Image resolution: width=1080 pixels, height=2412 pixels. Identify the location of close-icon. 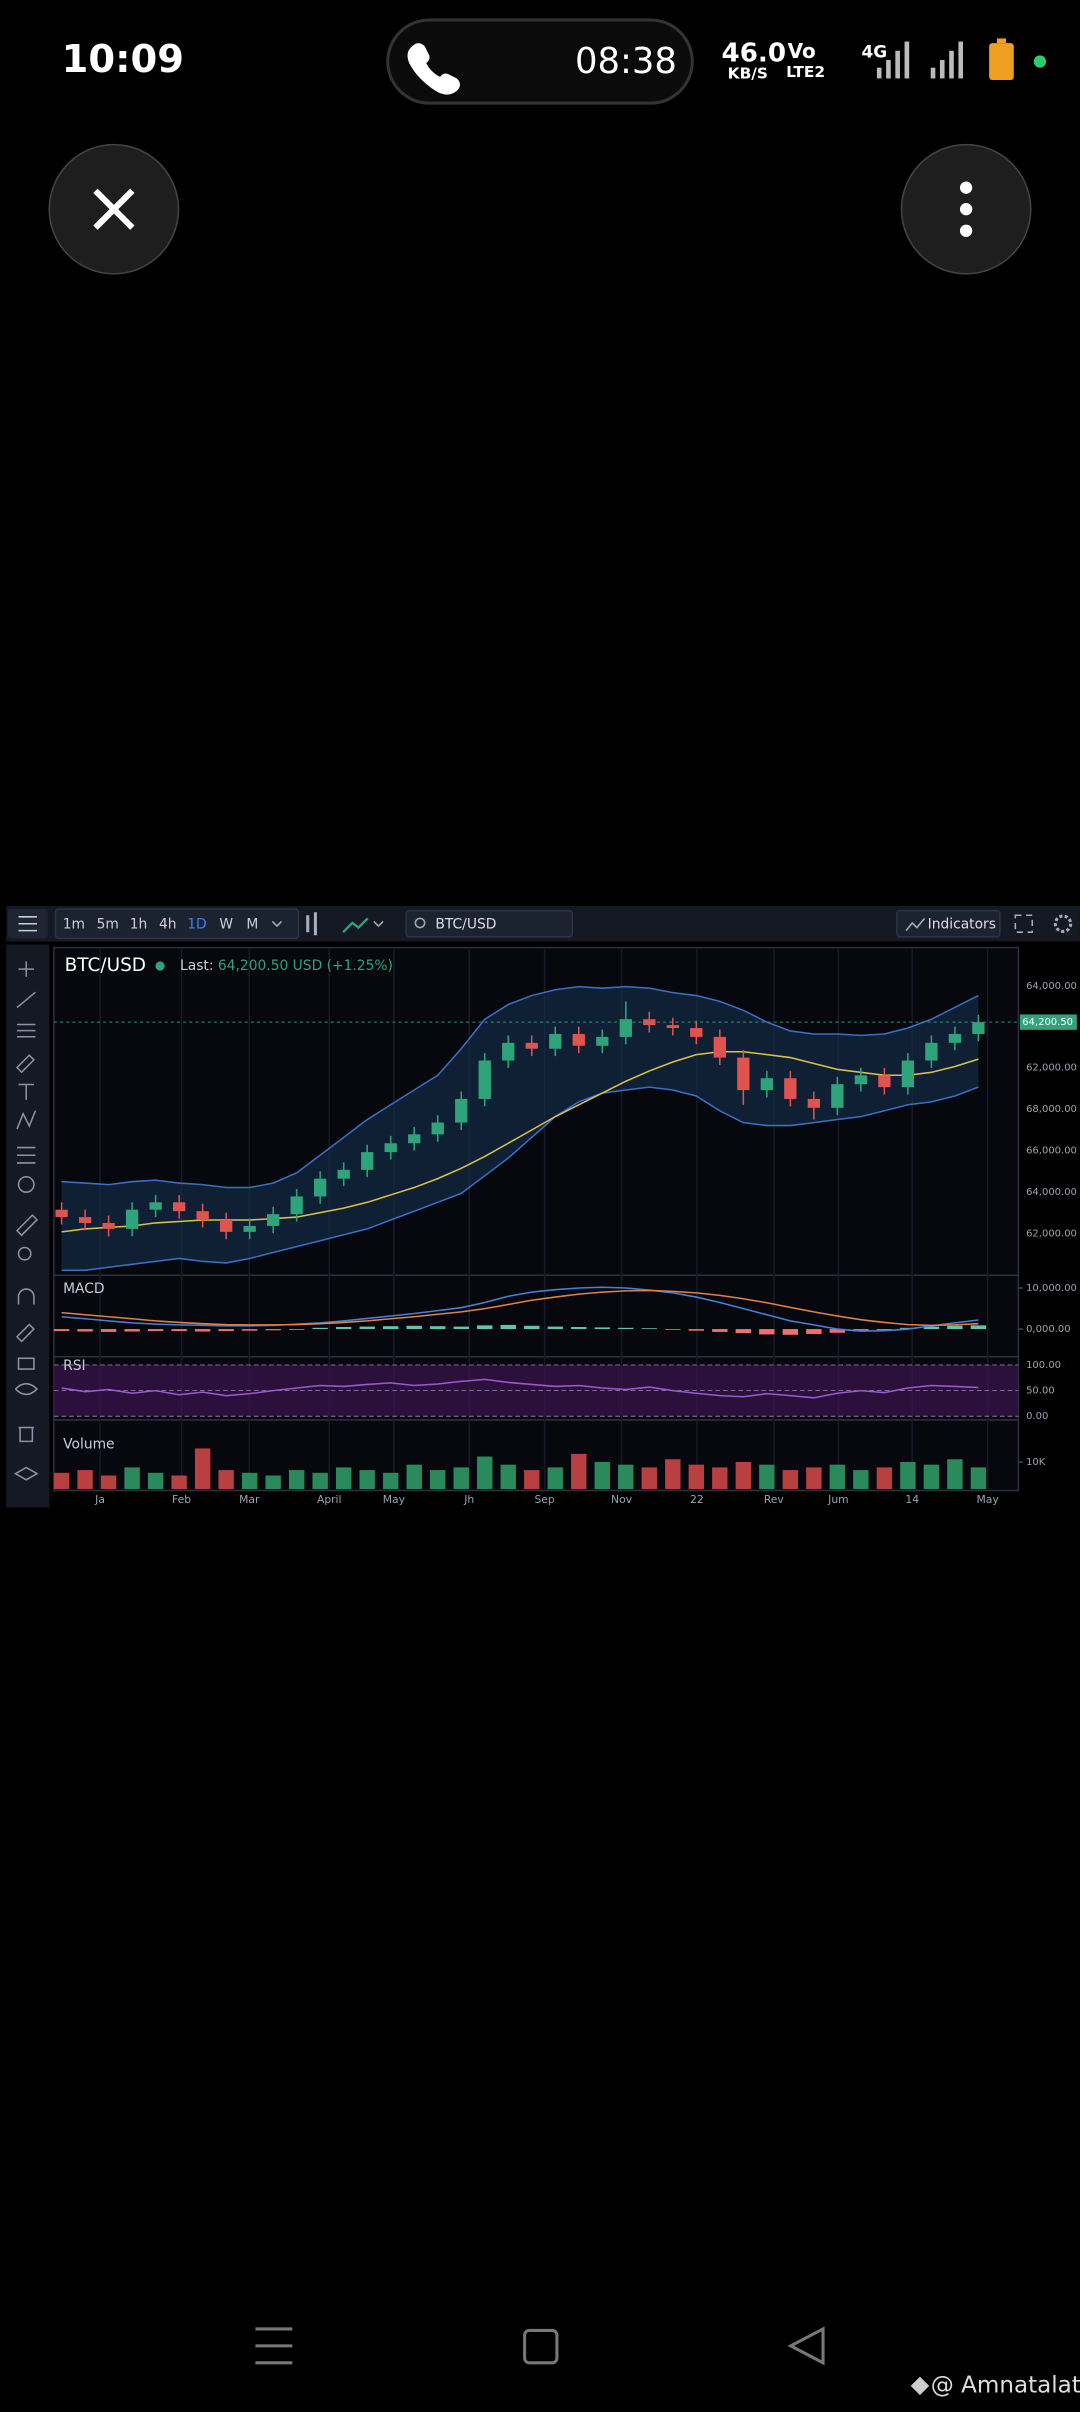
(114, 209).